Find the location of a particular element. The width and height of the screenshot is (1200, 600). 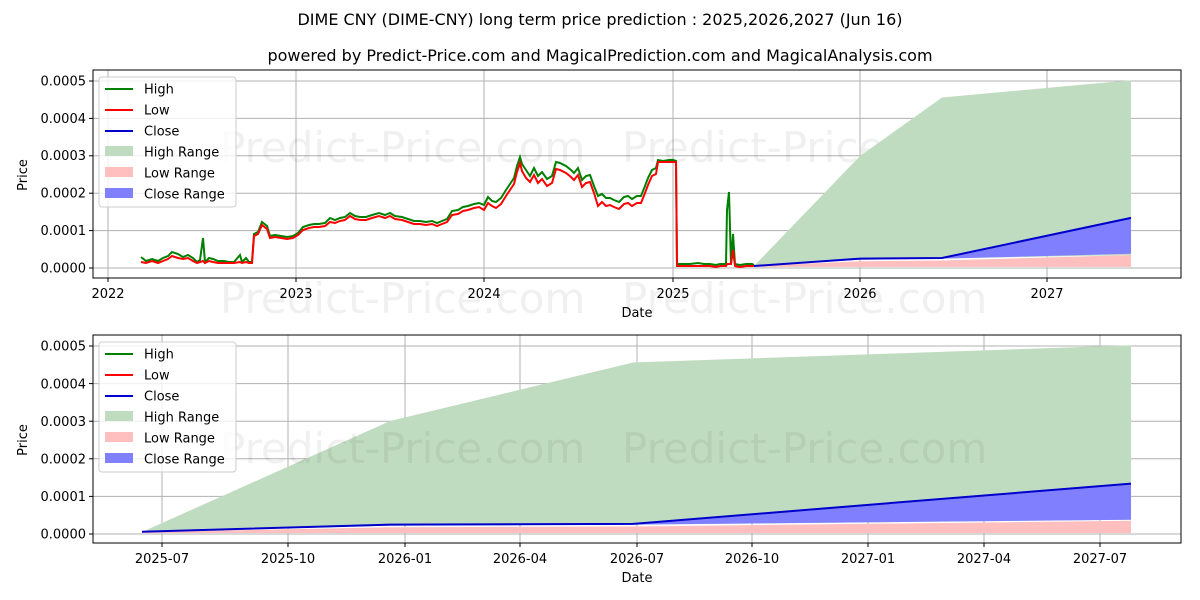

x-tick-label: 2023 is located at coordinates (295, 294).